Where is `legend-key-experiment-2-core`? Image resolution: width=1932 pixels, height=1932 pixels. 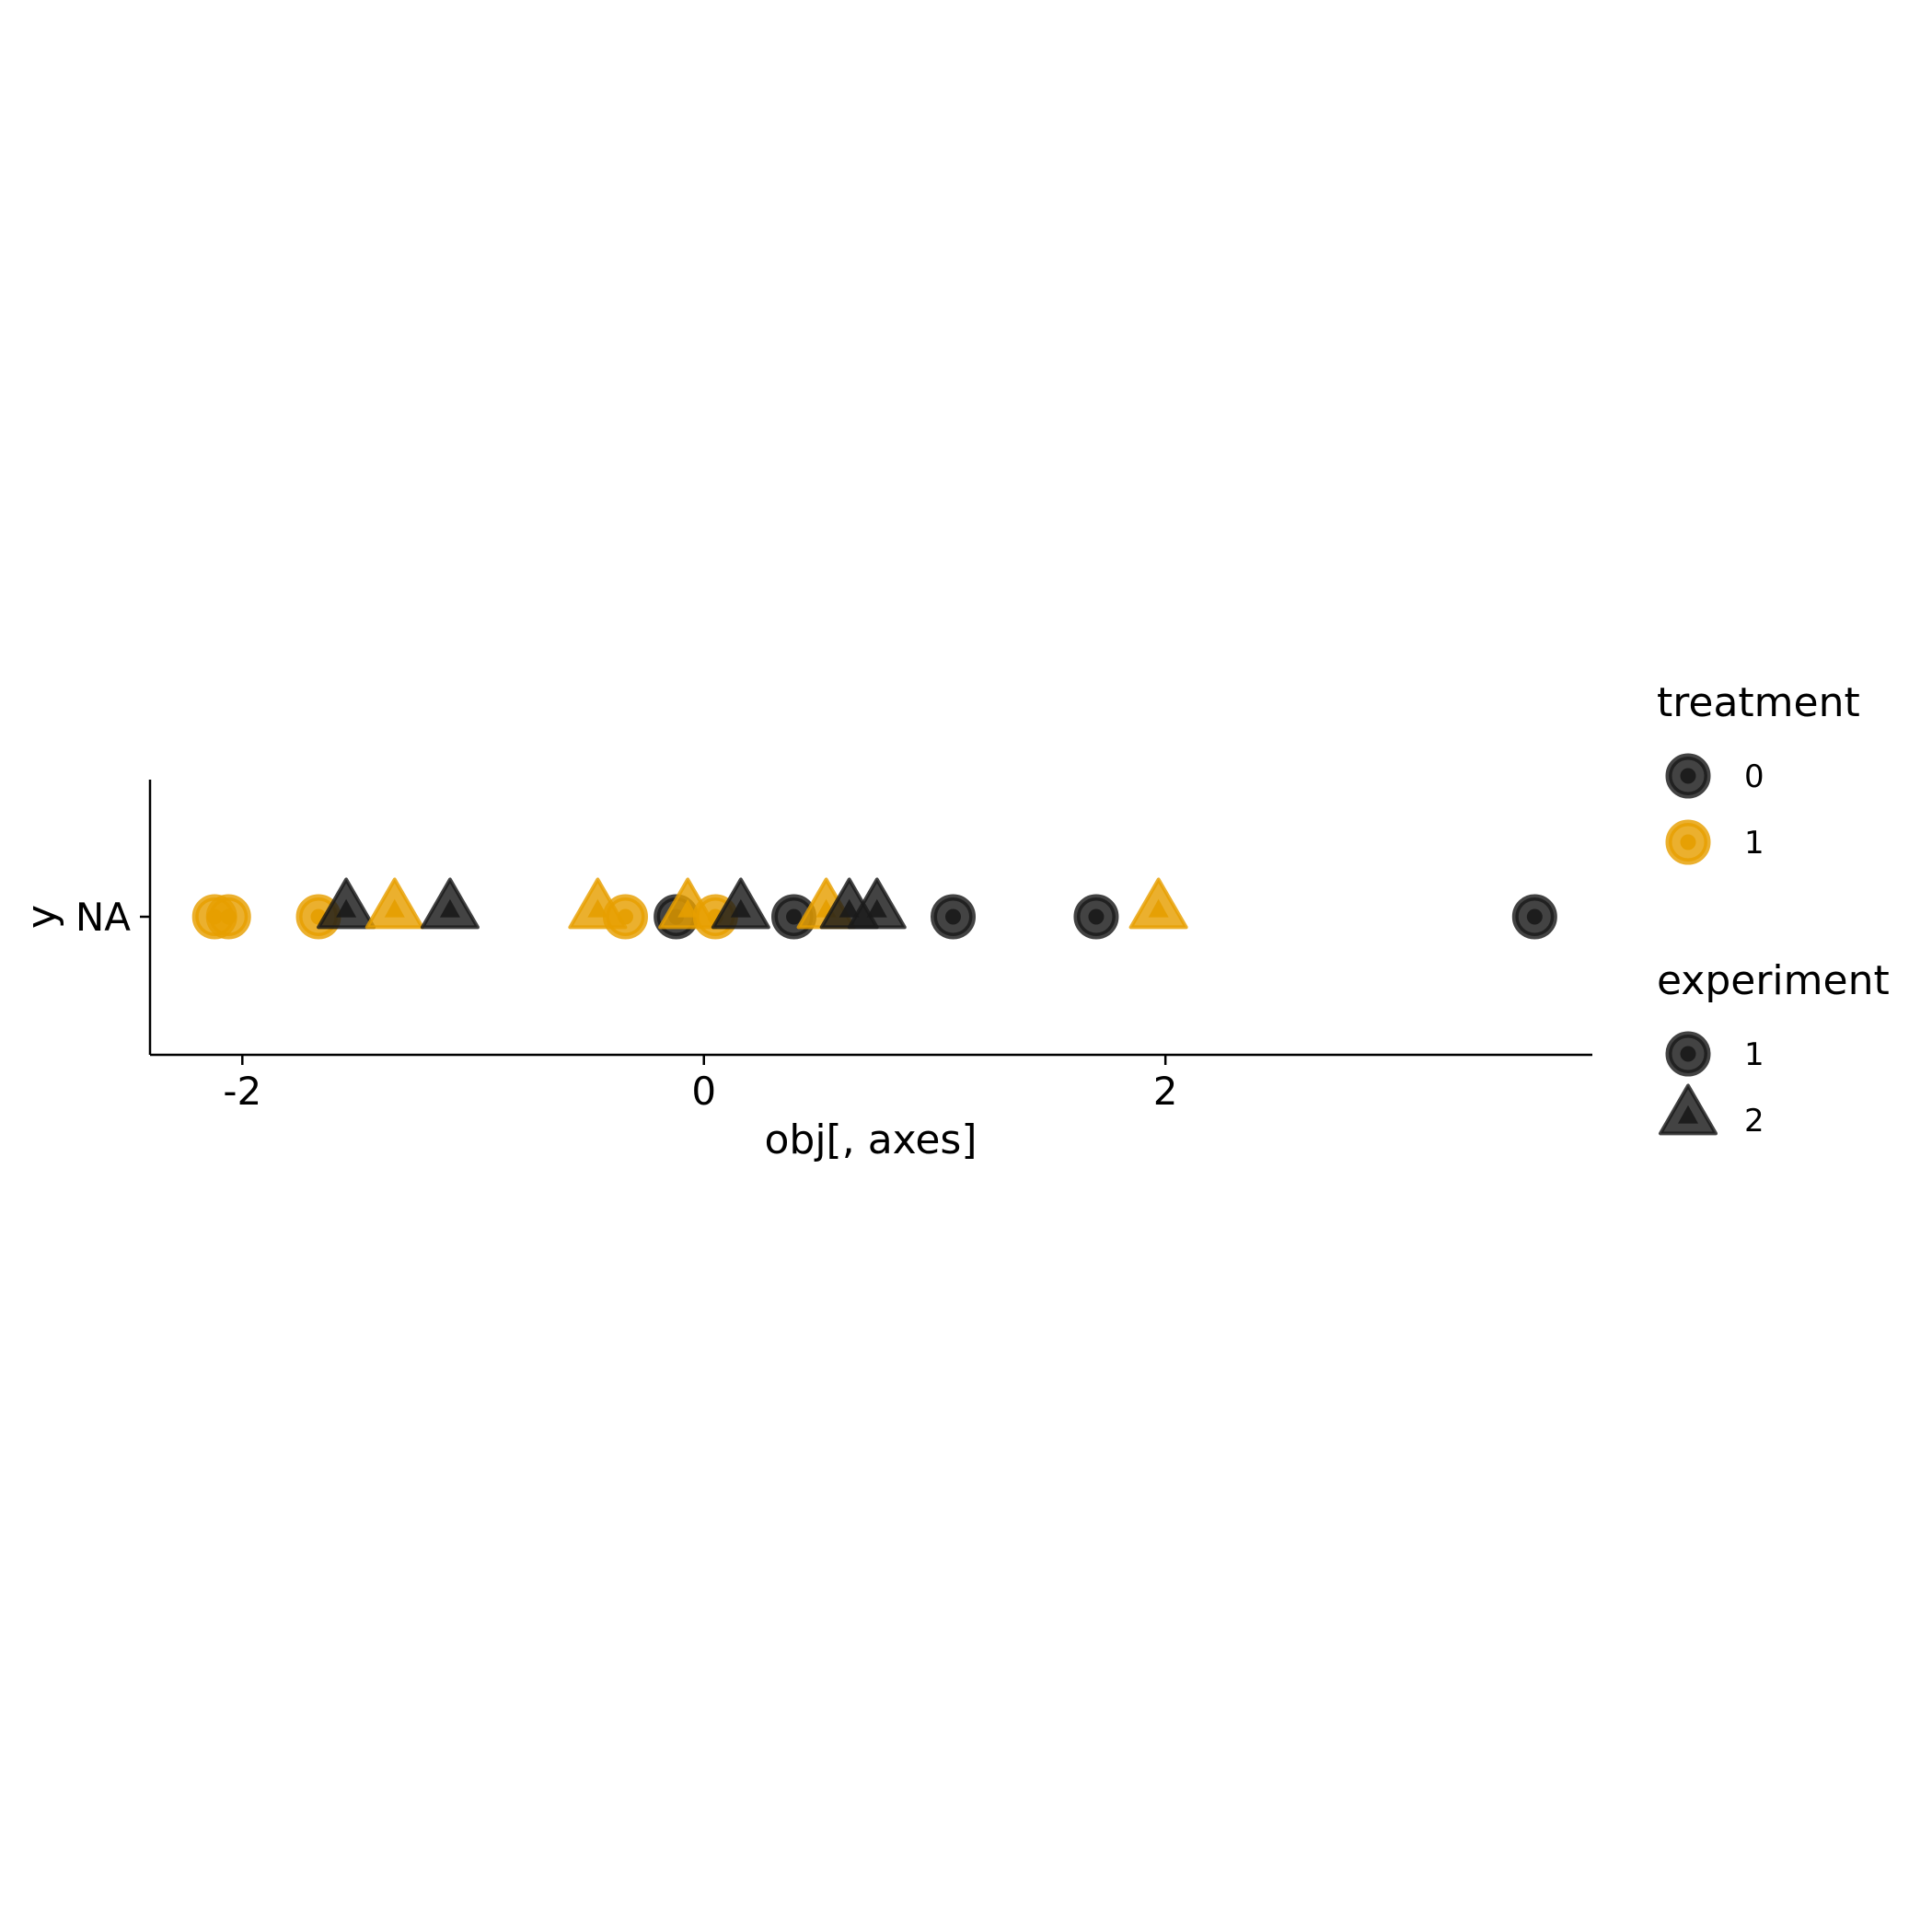 legend-key-experiment-2-core is located at coordinates (1688, 1115).